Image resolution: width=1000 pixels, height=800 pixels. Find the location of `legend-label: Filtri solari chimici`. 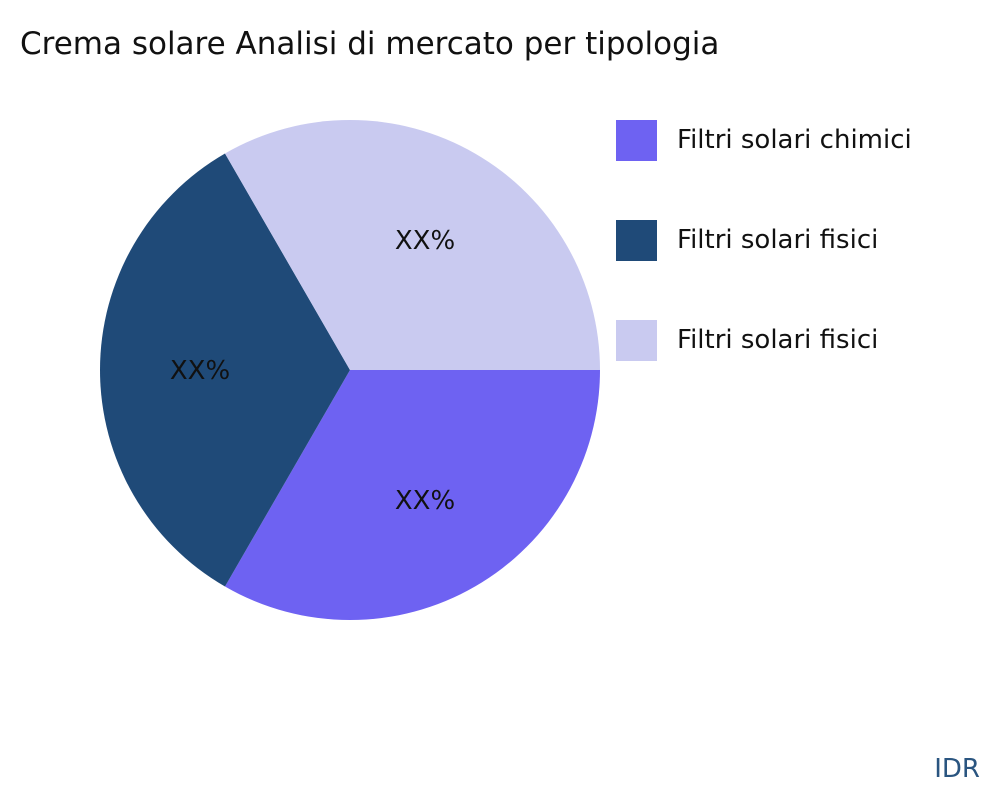

legend-label: Filtri solari chimici is located at coordinates (794, 140).